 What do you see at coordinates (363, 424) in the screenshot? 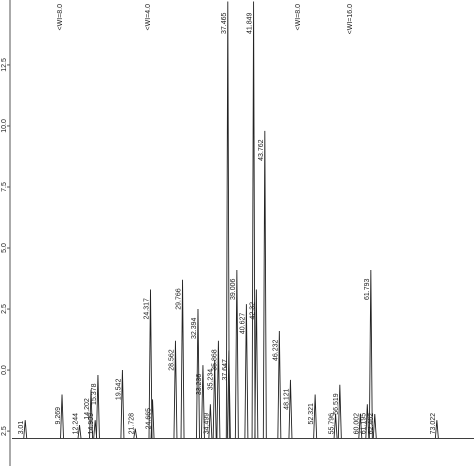
I see `peak-label: 61.195` at bounding box center [363, 424].